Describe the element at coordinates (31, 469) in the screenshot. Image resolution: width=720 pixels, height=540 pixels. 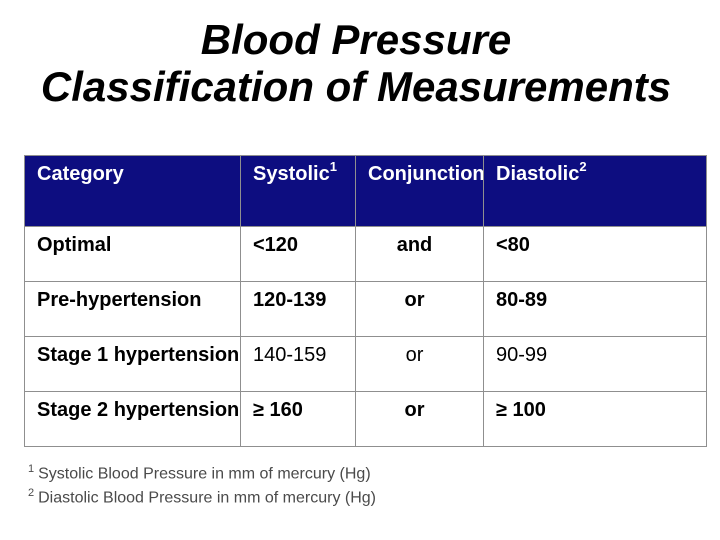
I see `footnote-marker: 1` at that location.